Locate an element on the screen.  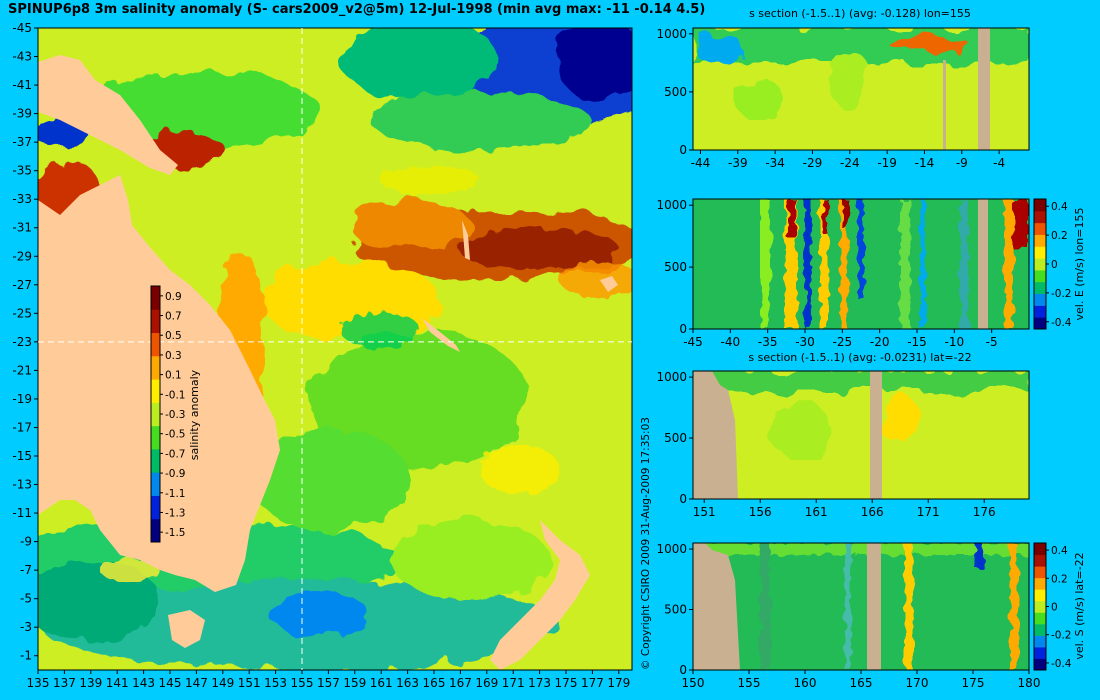
map-colorbar-tick-label: -0.5 is located at coordinates (175, 435).